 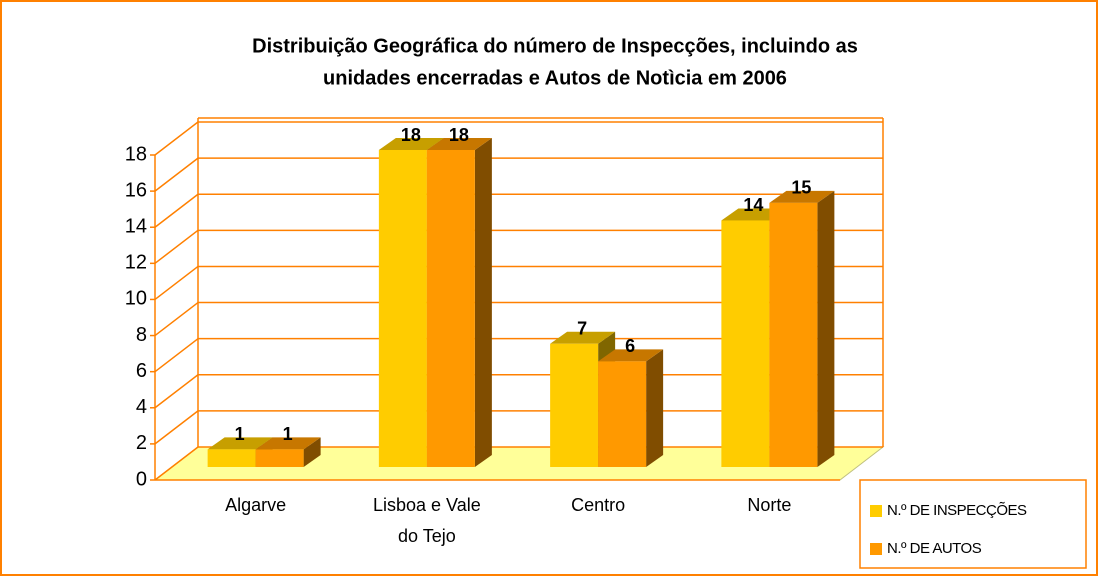 What do you see at coordinates (582, 328) in the screenshot?
I see `data-label: 7` at bounding box center [582, 328].